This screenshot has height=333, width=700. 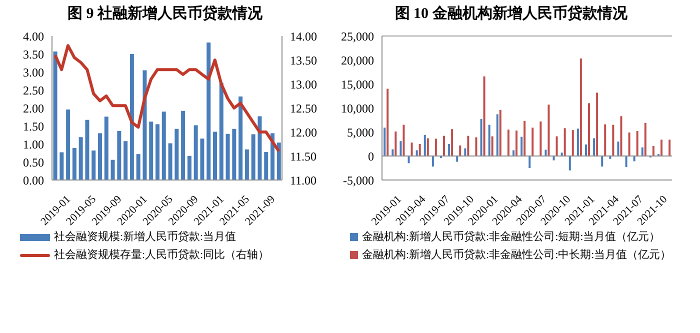 I want to click on y-tick-label: 0, so click(x=371, y=156).